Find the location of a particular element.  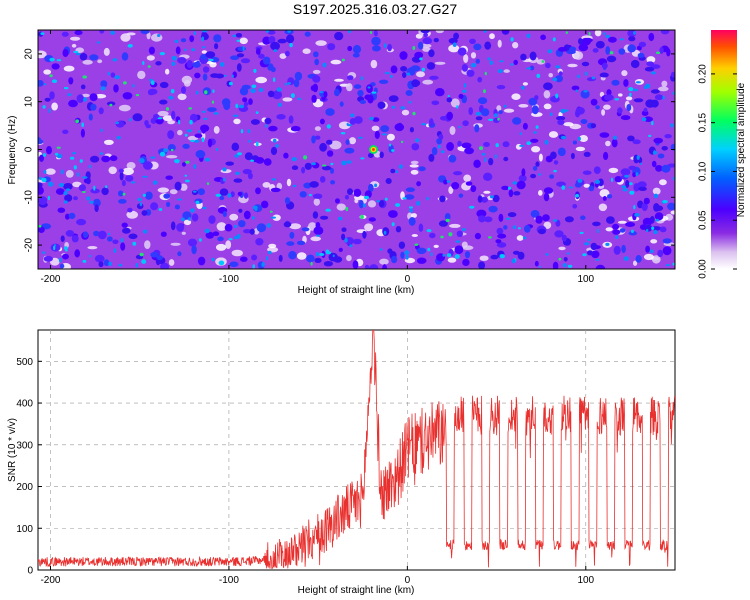

snr-x-ticks: -200 -100 0 100 is located at coordinates (317, 576).